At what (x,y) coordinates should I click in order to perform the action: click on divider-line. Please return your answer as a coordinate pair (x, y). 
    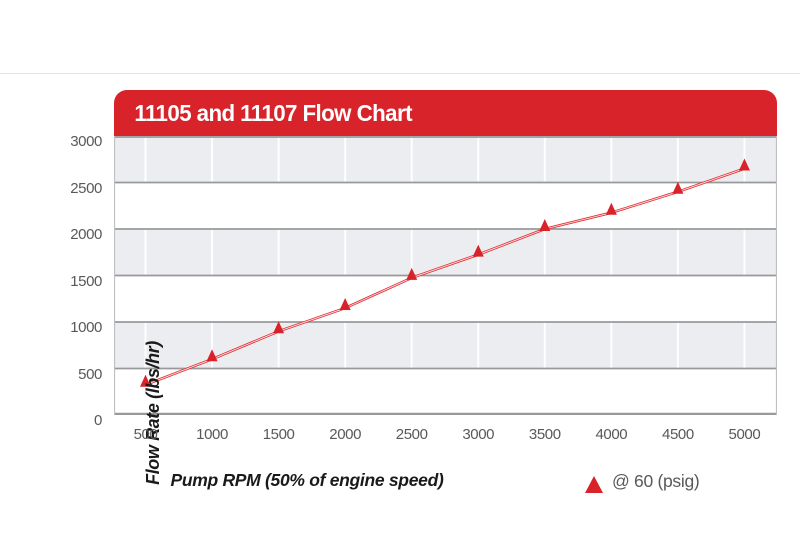
    Looking at the image, I should click on (400, 73).